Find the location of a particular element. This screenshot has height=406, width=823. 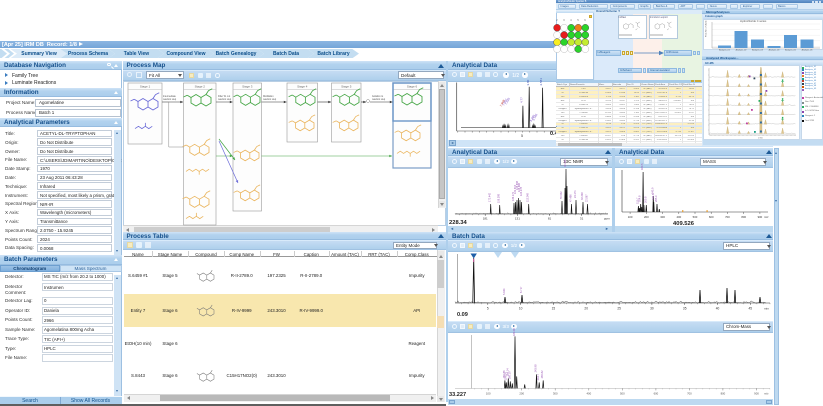

svg-text: 265.82 is located at coordinates (542, 374).